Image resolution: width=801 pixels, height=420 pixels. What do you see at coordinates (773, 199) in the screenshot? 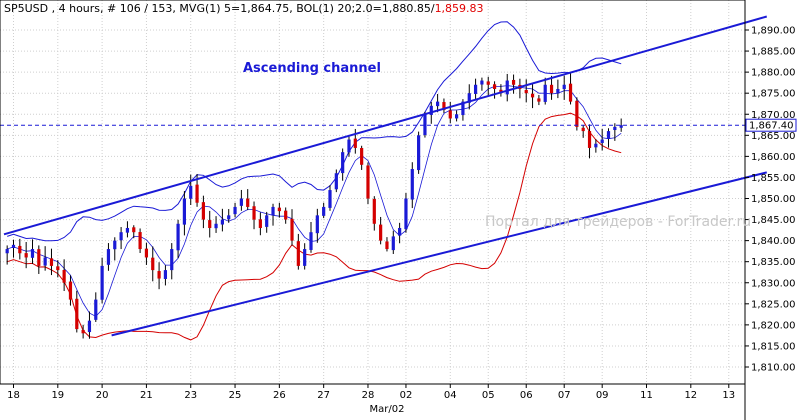
I see `y-tick-label: 1,850.00` at bounding box center [773, 199].